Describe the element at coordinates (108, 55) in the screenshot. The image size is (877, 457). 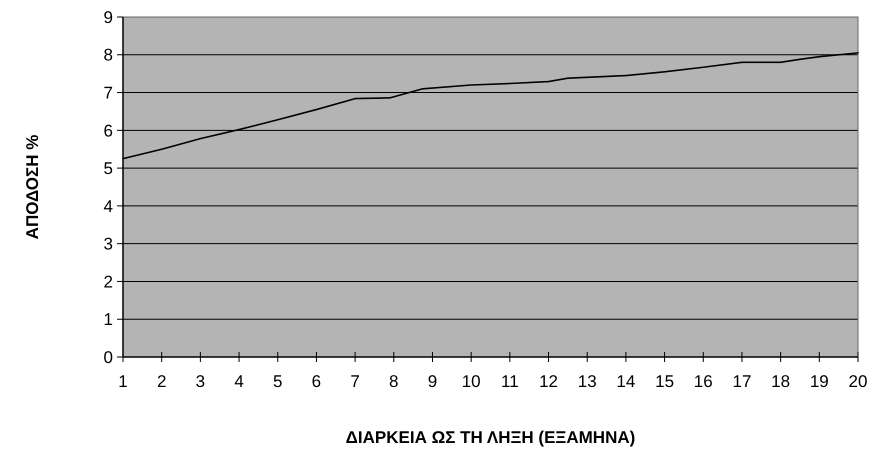
I see `y-tick-label: 8` at that location.